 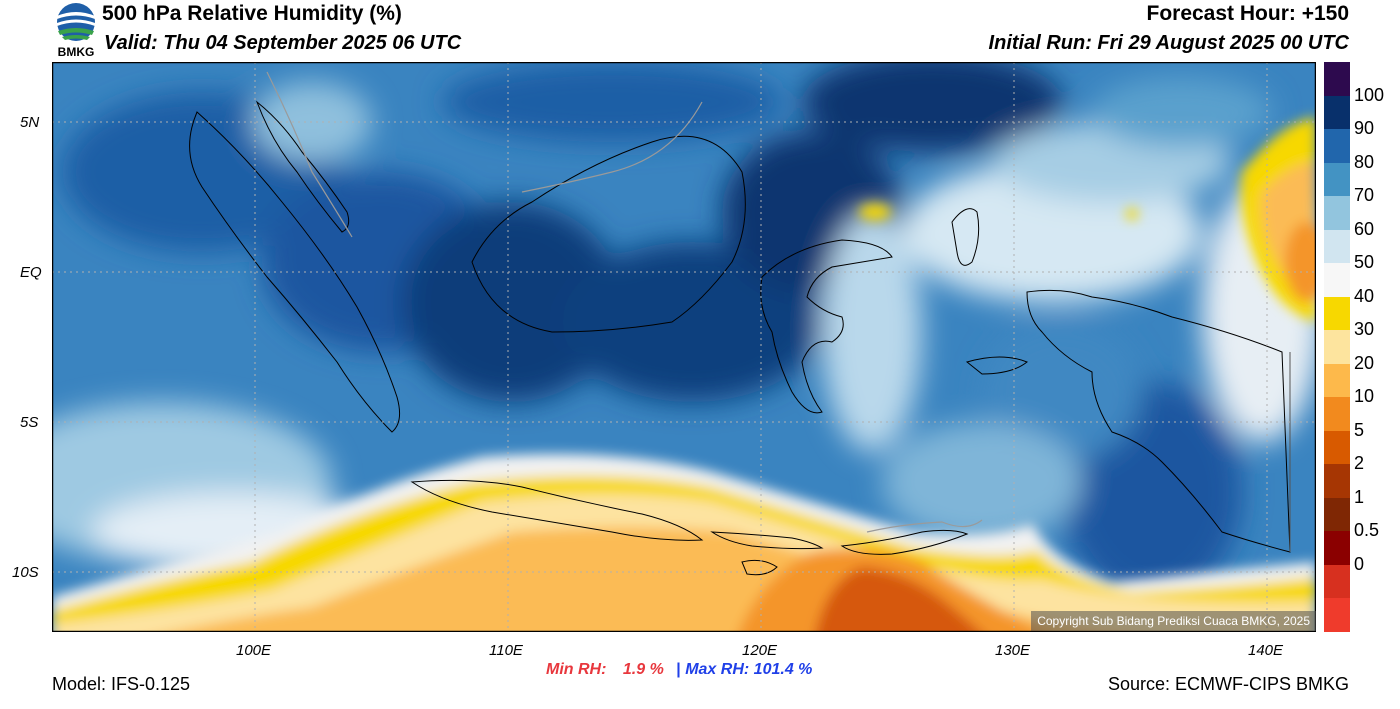 I want to click on colorbar, so click(x=1337, y=347).